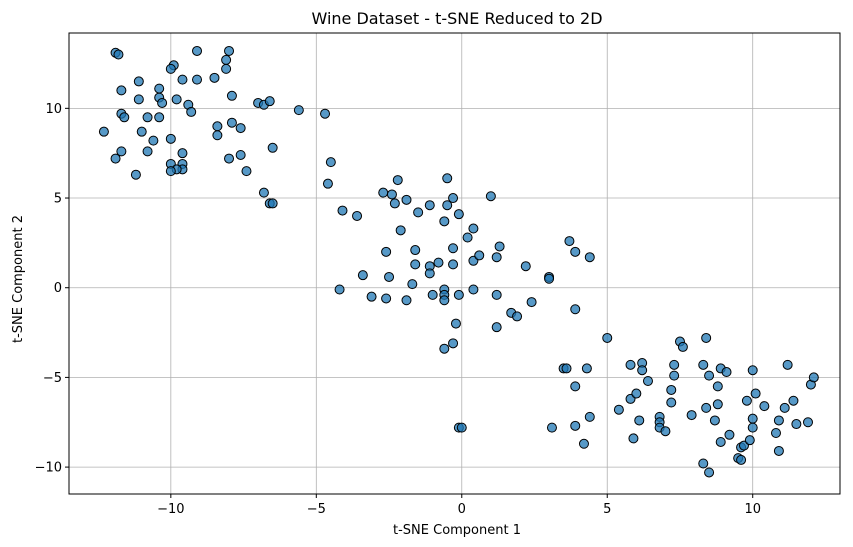  Describe the element at coordinates (18, 279) in the screenshot. I see `y-axis-label: t-SNE Component 2` at that location.